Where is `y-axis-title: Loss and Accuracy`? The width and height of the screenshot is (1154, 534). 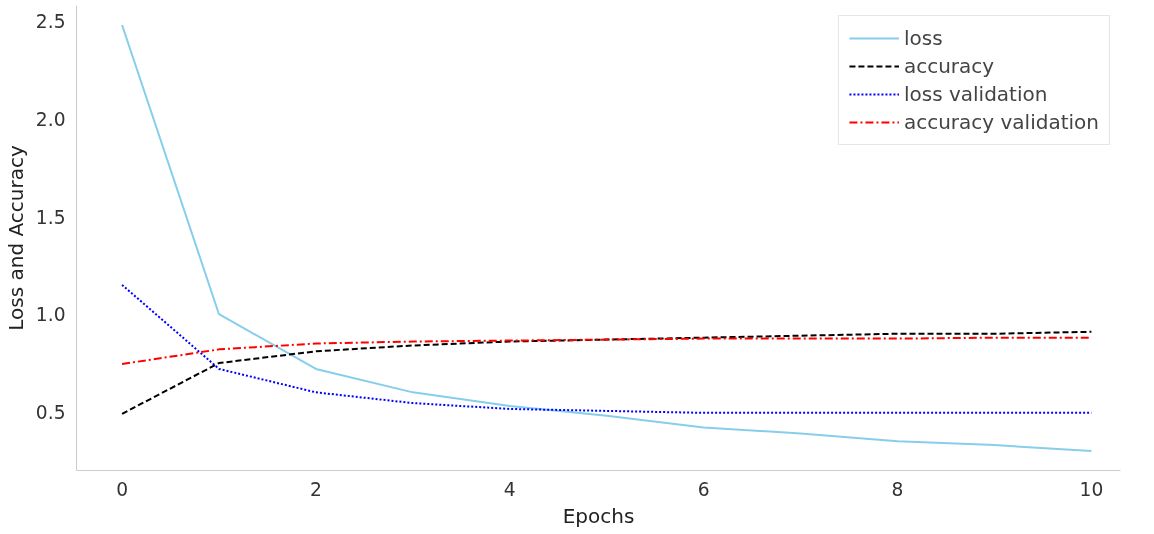 y-axis-title: Loss and Accuracy is located at coordinates (15, 238).